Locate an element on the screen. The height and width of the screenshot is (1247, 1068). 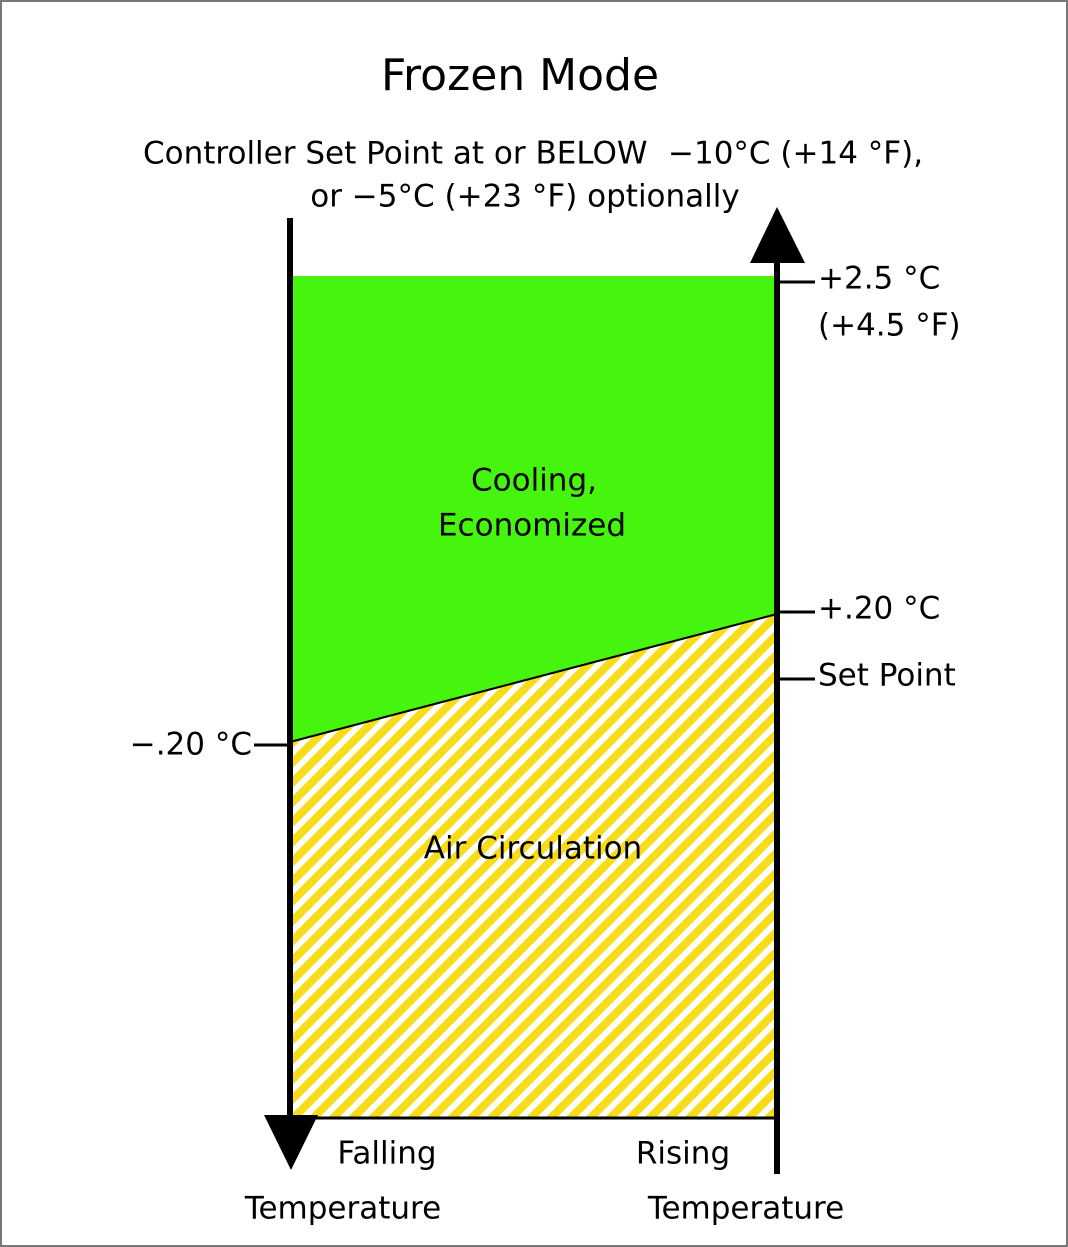
label: (+4.5 °F) is located at coordinates (889, 326).